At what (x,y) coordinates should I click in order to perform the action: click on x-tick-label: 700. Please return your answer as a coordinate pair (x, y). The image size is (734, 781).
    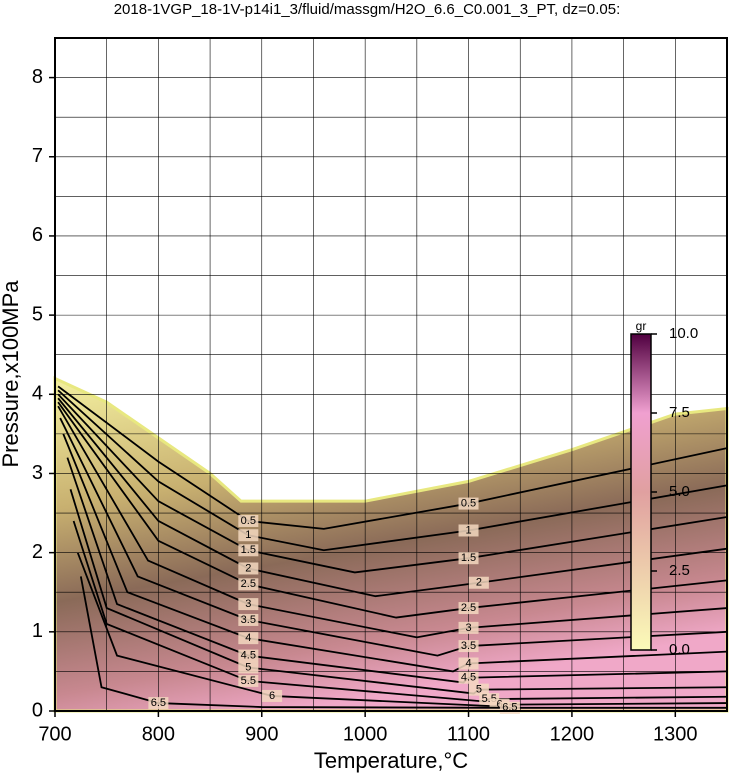
    Looking at the image, I should click on (54, 734).